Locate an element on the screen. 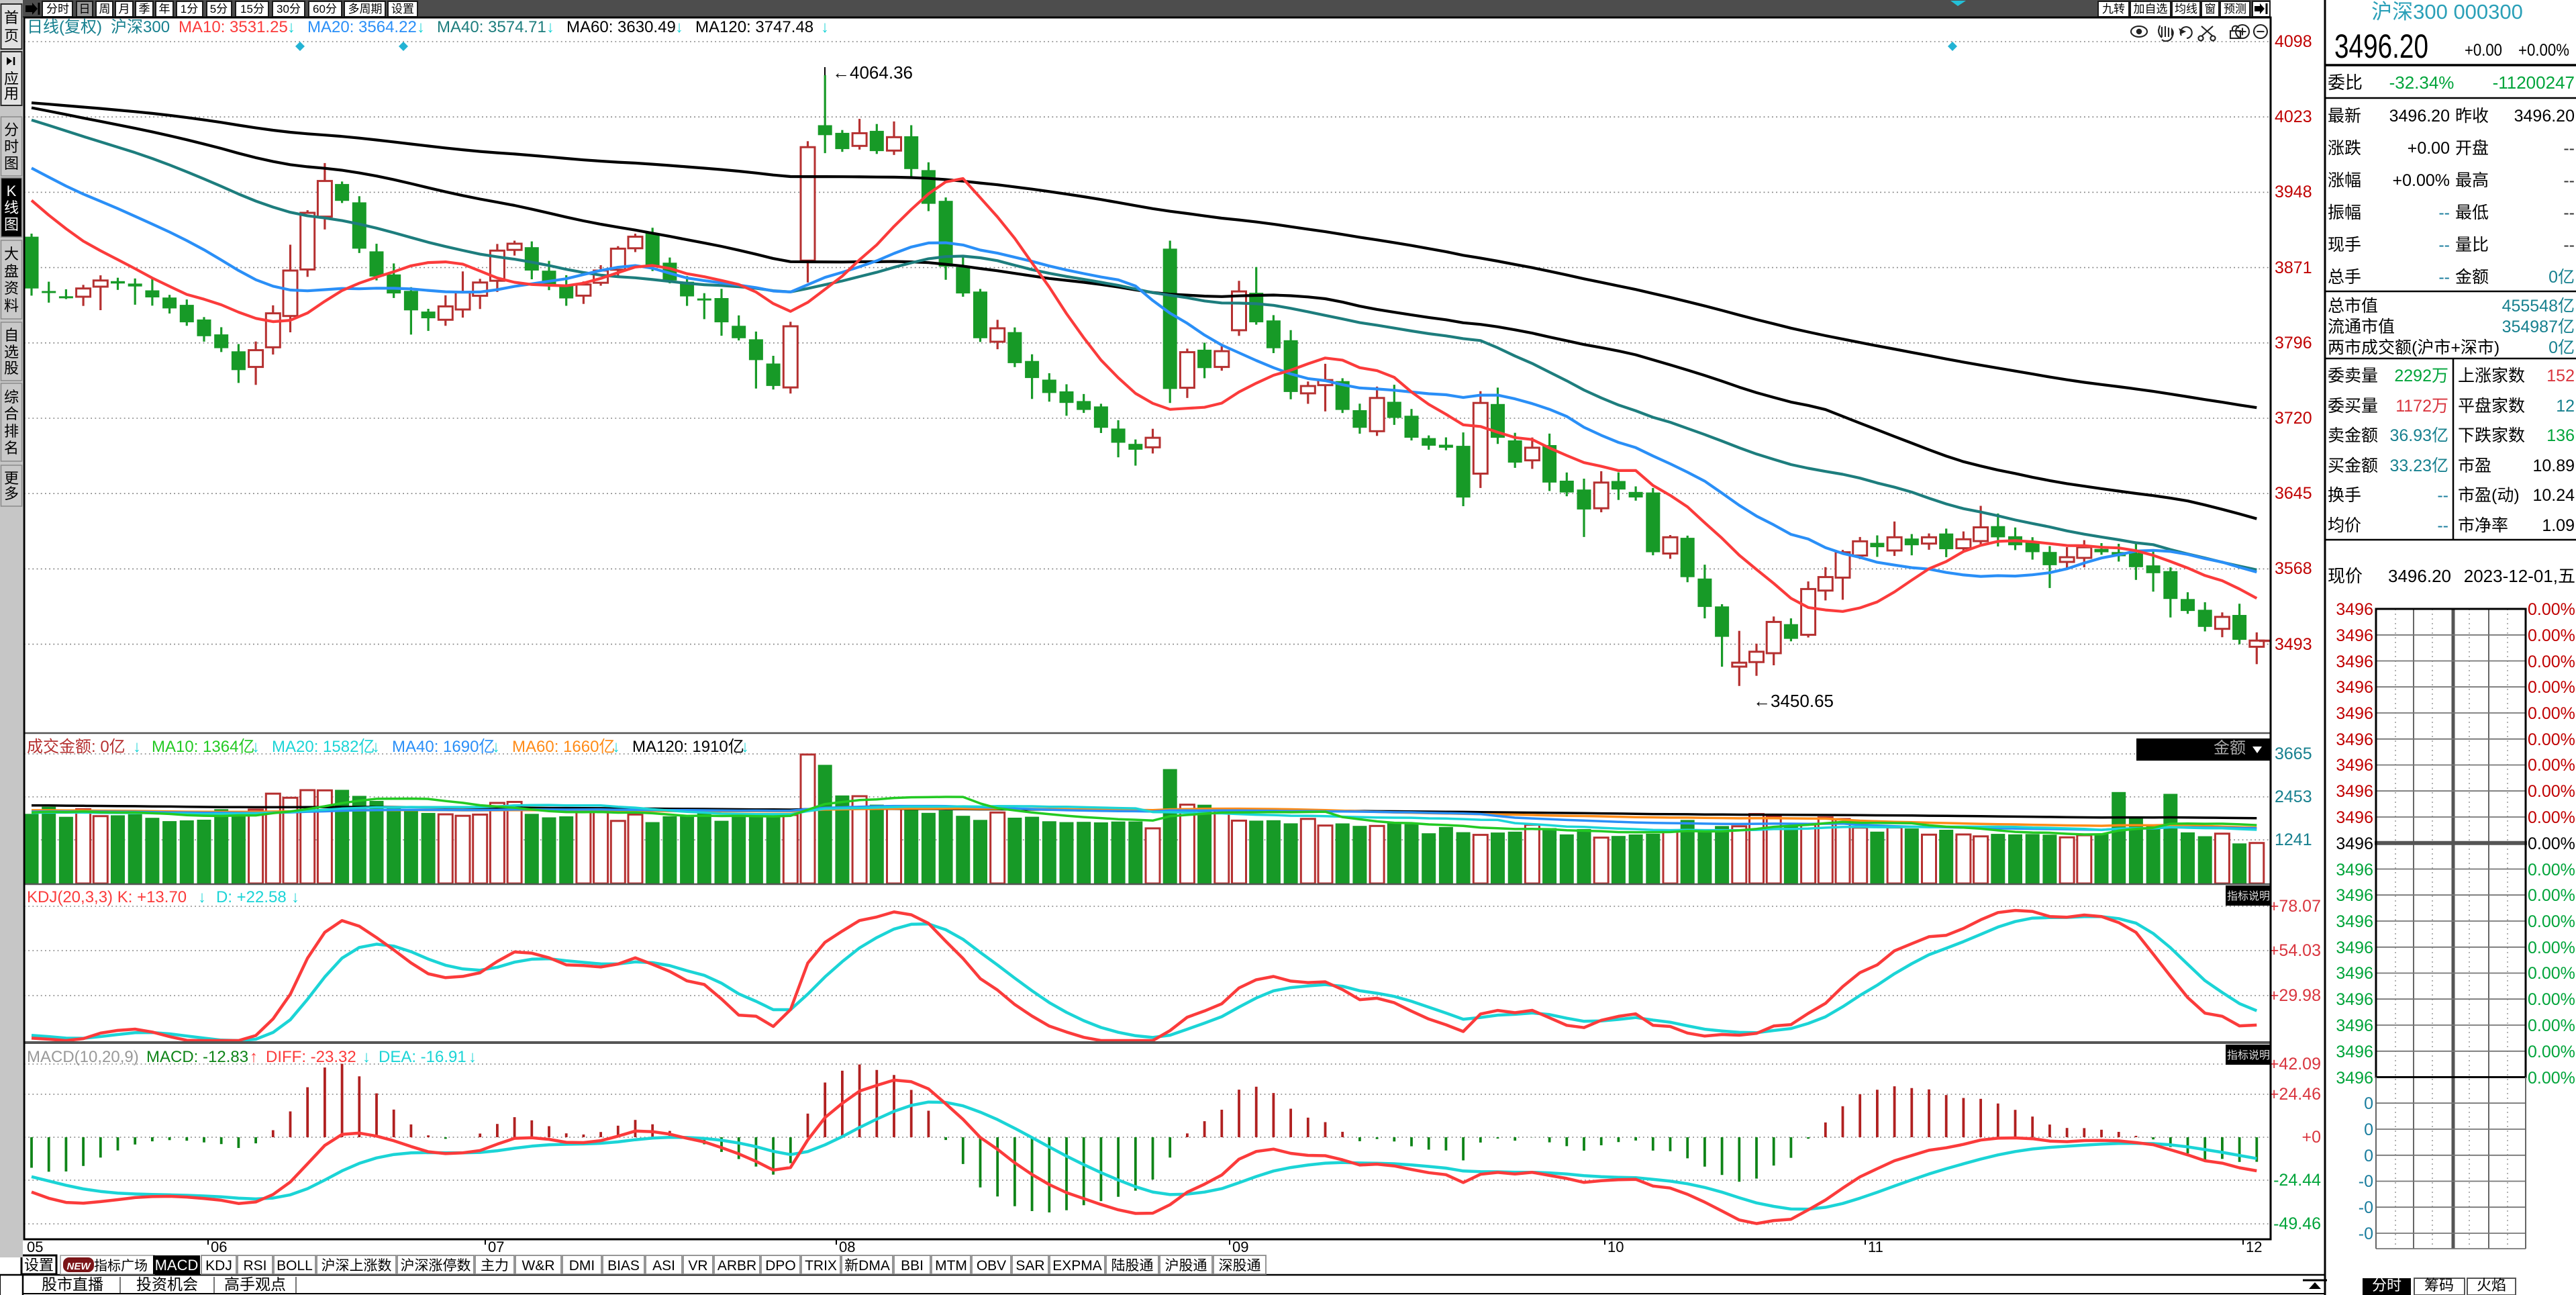  svg-text: 08 is located at coordinates (847, 1247).